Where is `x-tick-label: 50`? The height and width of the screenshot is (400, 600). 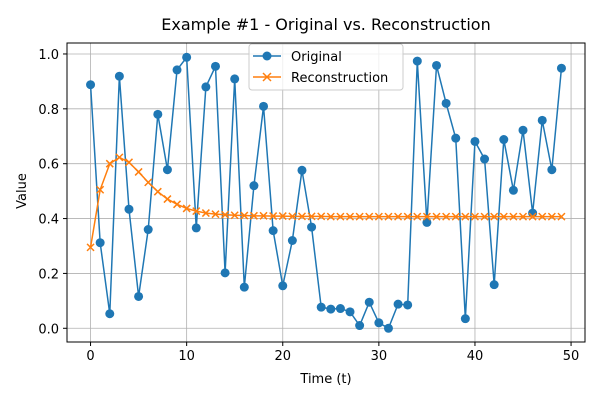 x-tick-label: 50 is located at coordinates (571, 356).